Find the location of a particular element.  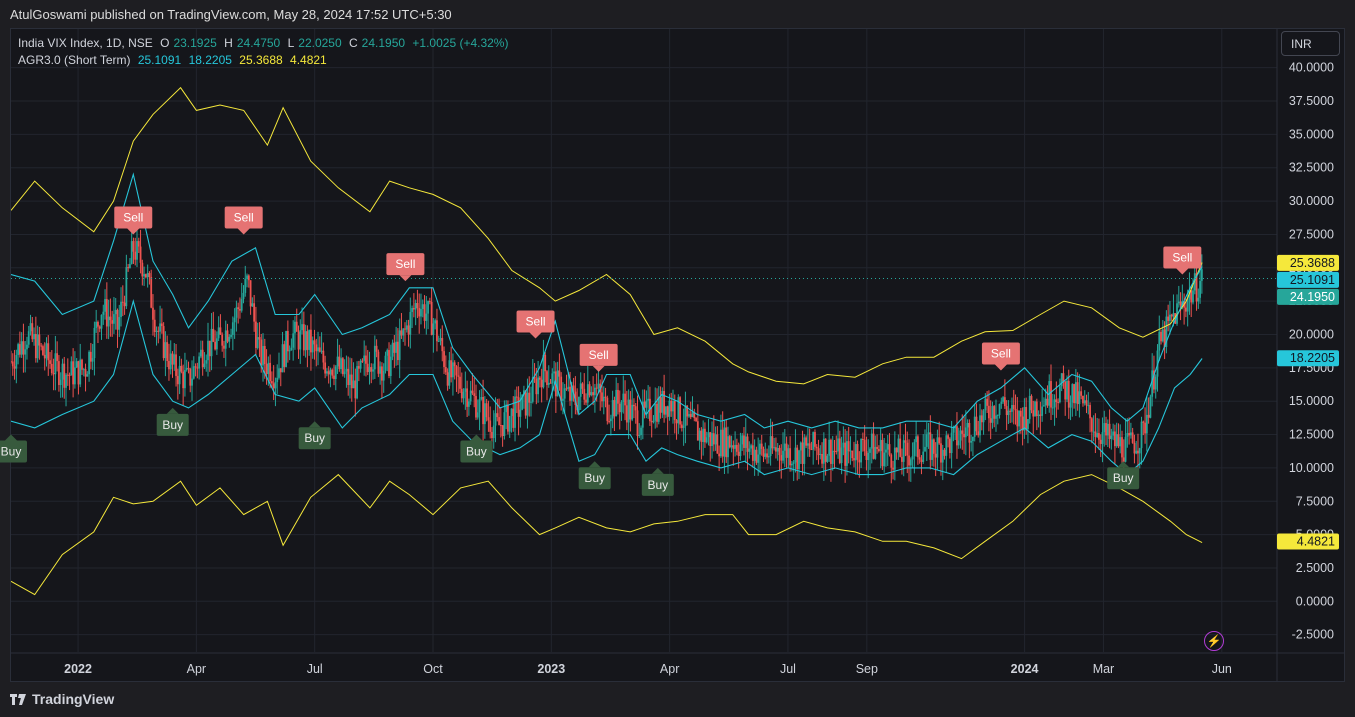

y-tick-label: 32.5000 is located at coordinates (1311, 168).